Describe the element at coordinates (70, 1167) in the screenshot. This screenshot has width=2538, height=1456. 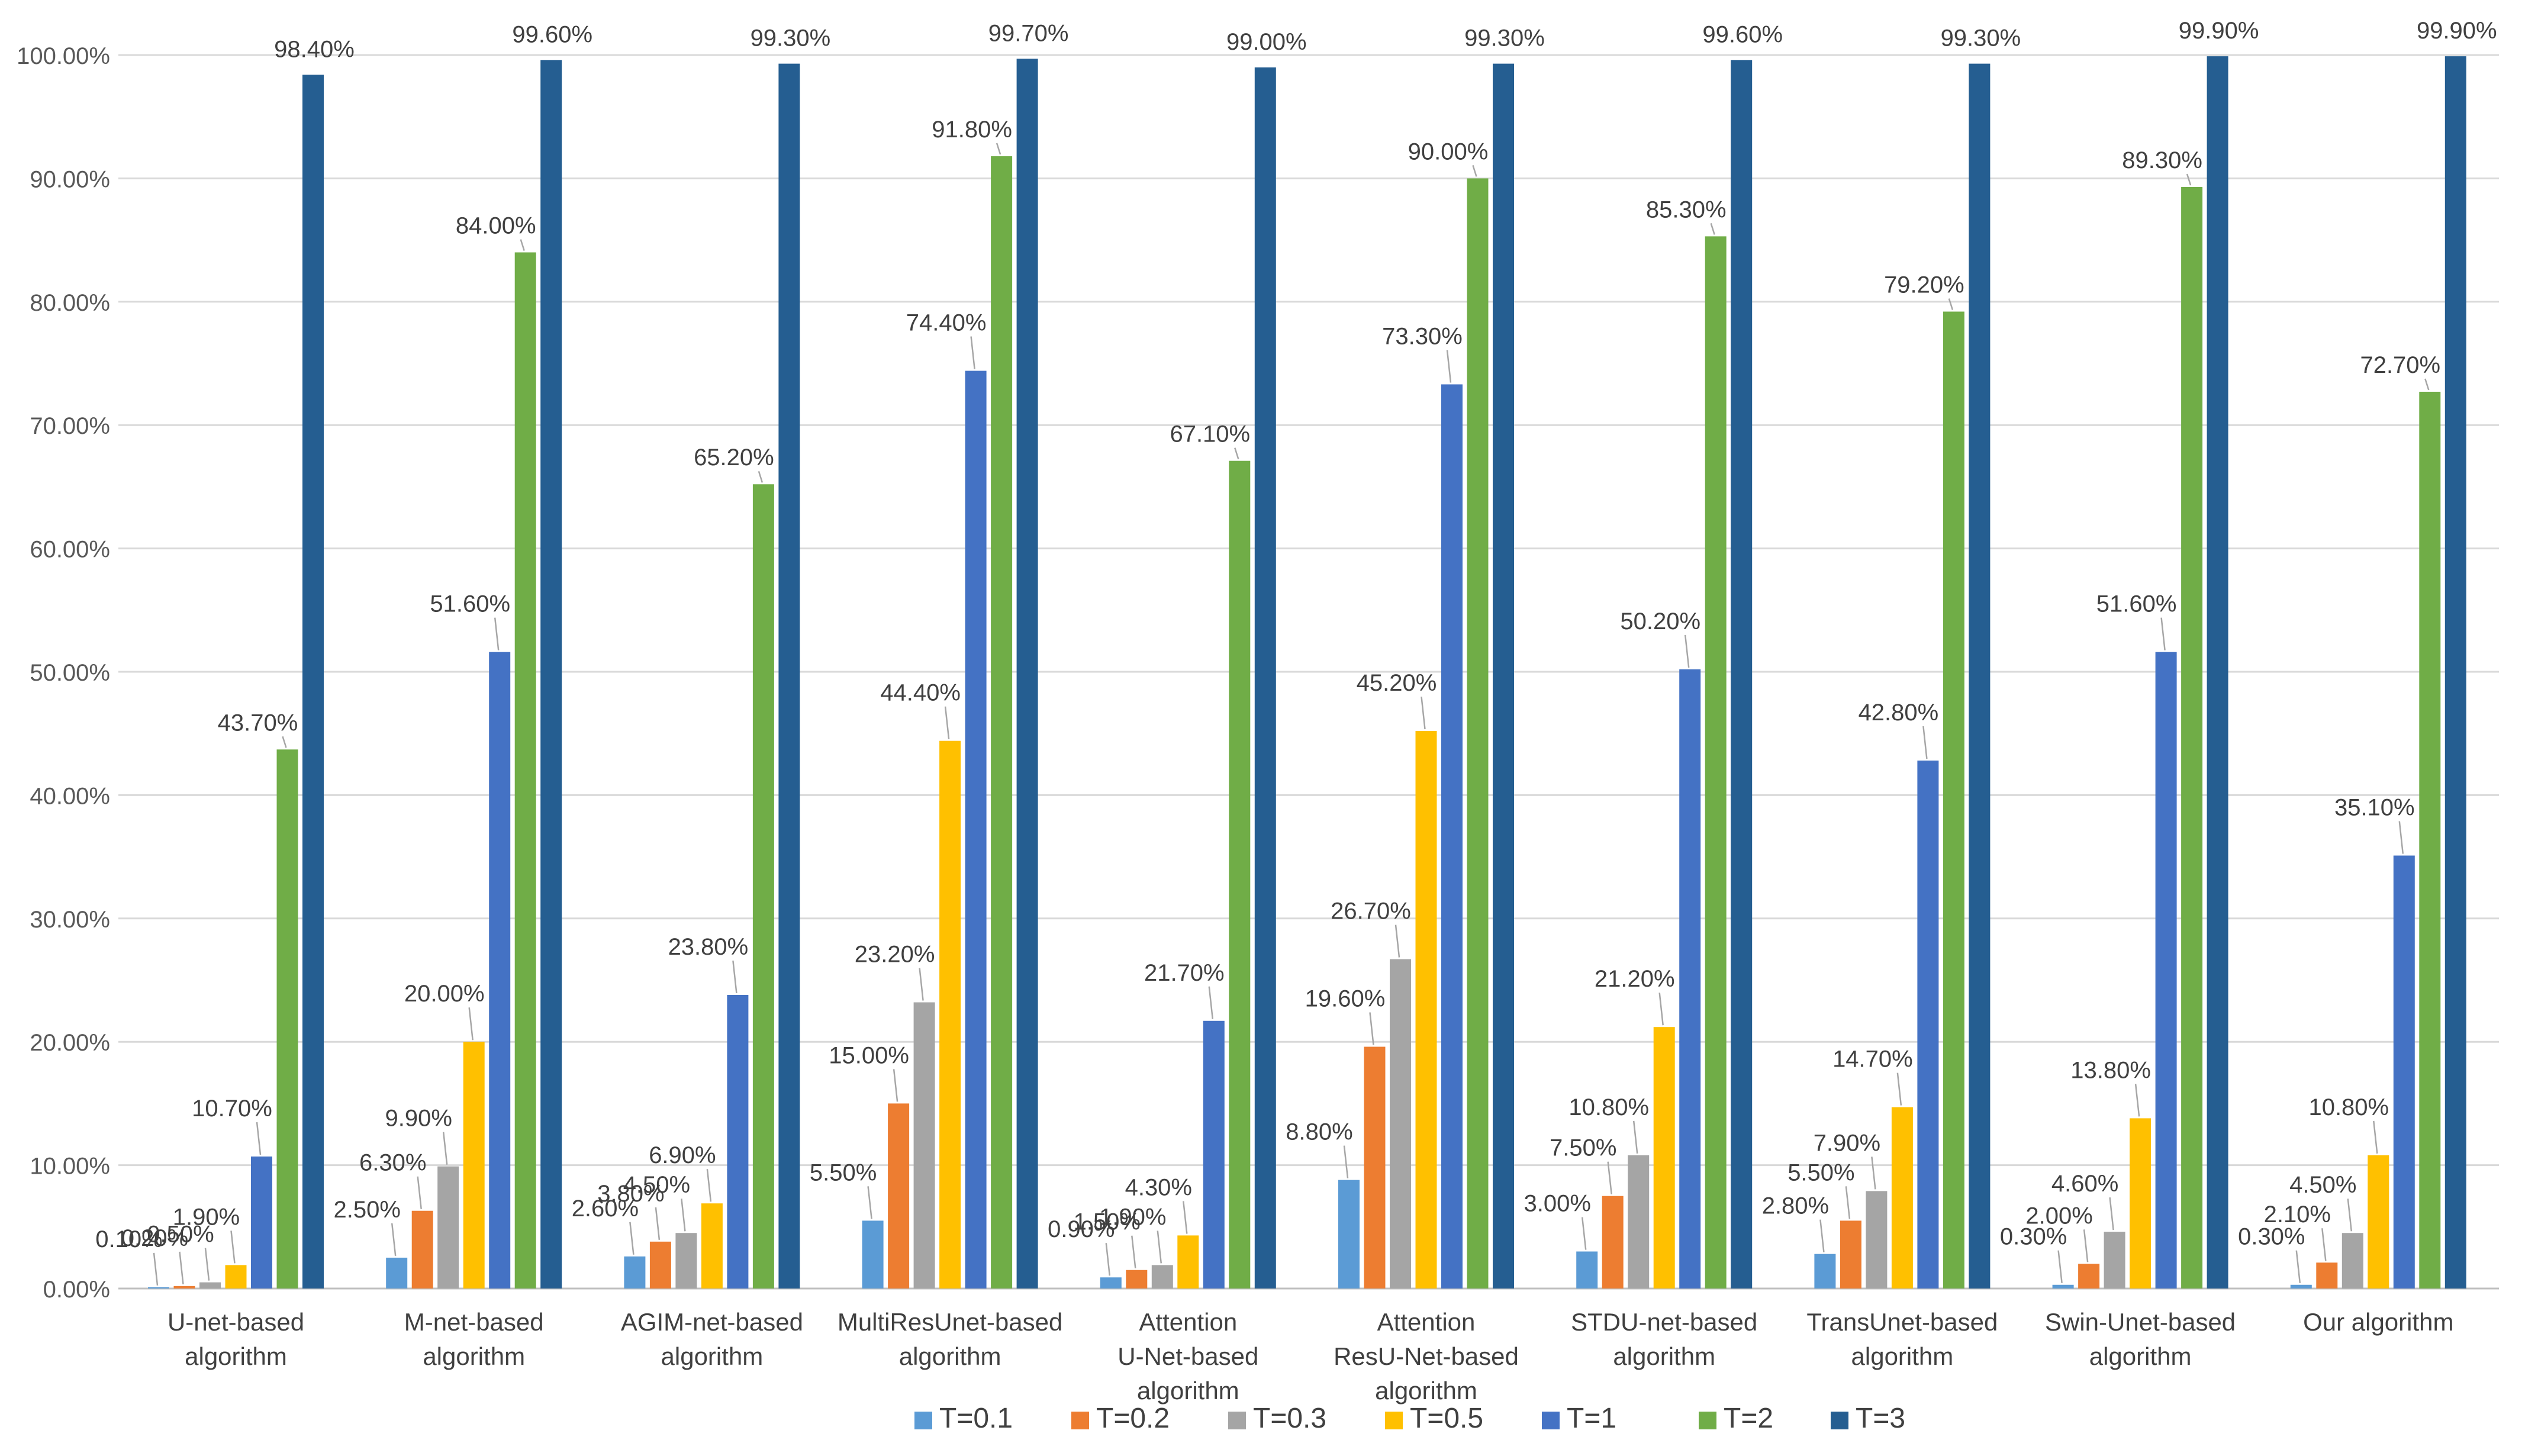
I see `y-tick-label: 10.00%` at that location.